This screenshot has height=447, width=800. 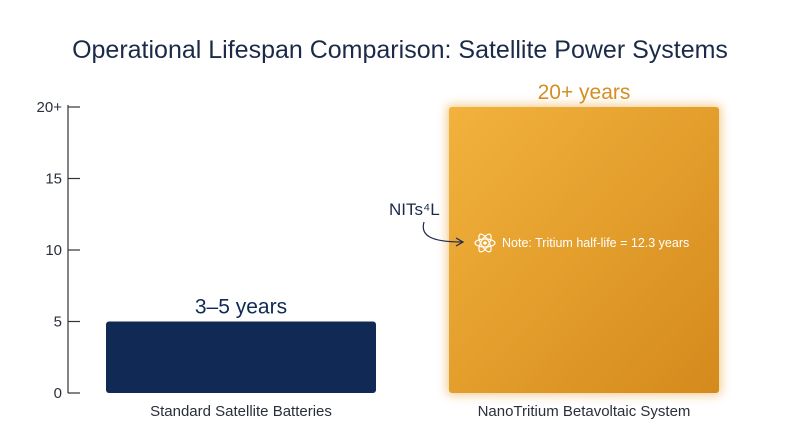 What do you see at coordinates (584, 411) in the screenshot?
I see `x-category-label: NanoTritium Betavoltaic System` at bounding box center [584, 411].